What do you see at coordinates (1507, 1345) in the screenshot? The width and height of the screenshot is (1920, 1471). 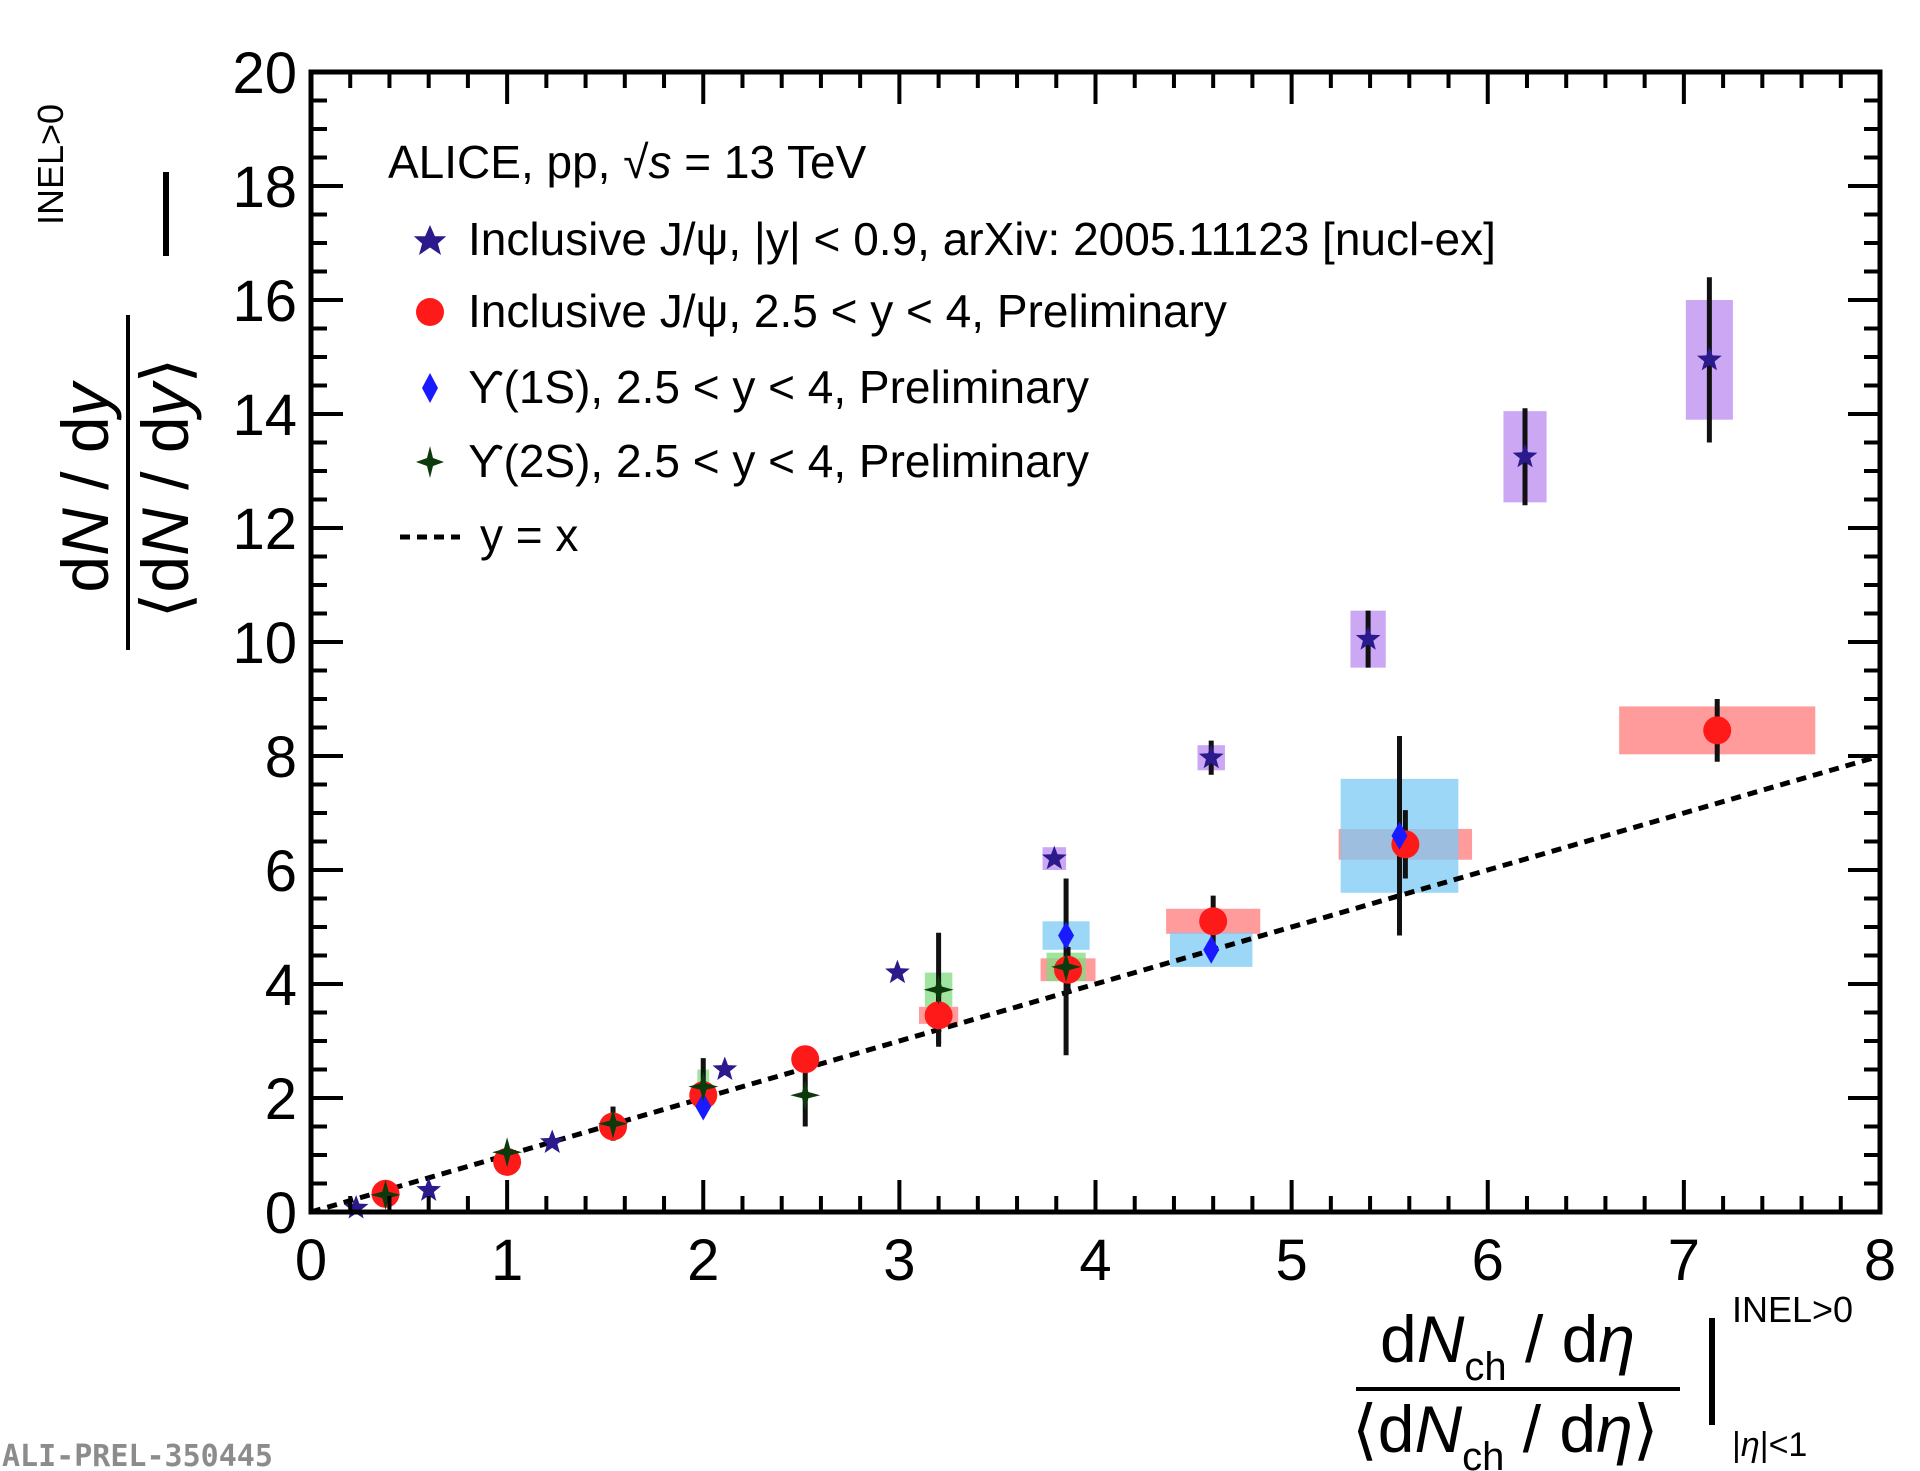 I see `x-axis-numerator: dNch / dη` at bounding box center [1507, 1345].